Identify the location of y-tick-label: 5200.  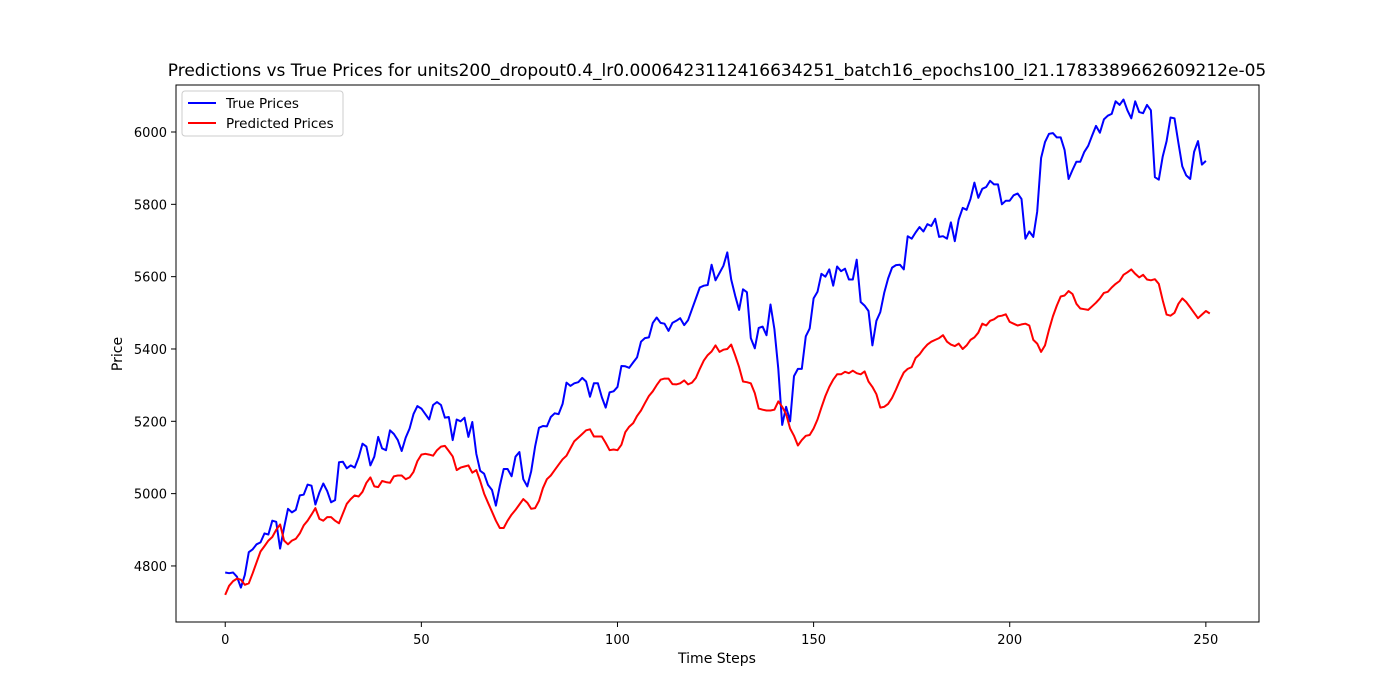
(150, 422).